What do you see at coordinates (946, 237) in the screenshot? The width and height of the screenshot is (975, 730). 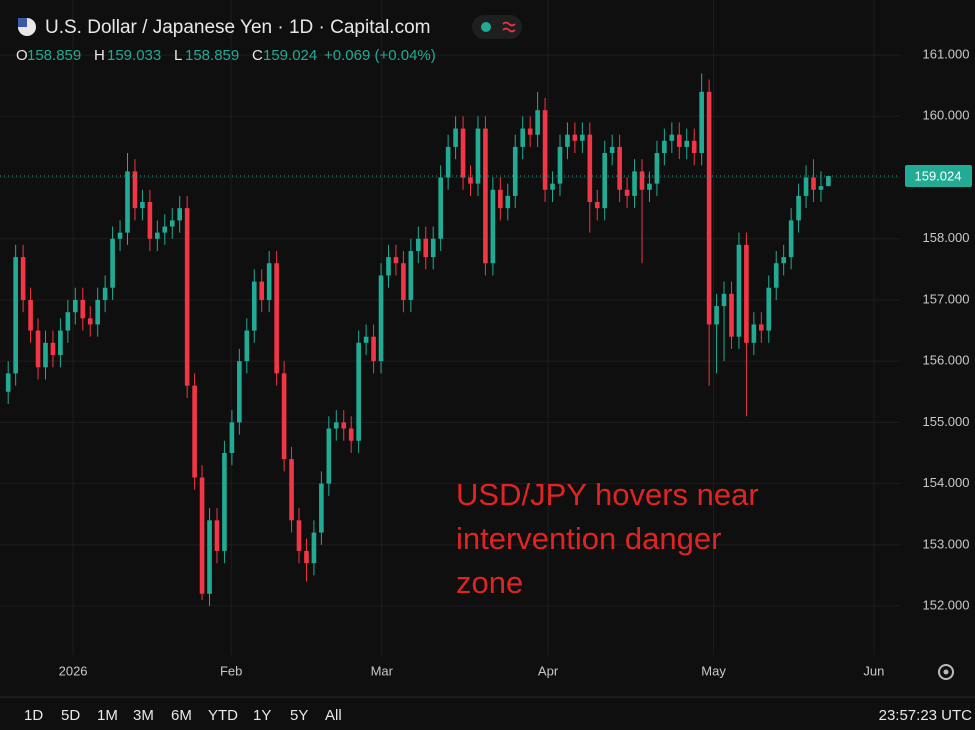 I see `y-tick-label: 158.000` at bounding box center [946, 237].